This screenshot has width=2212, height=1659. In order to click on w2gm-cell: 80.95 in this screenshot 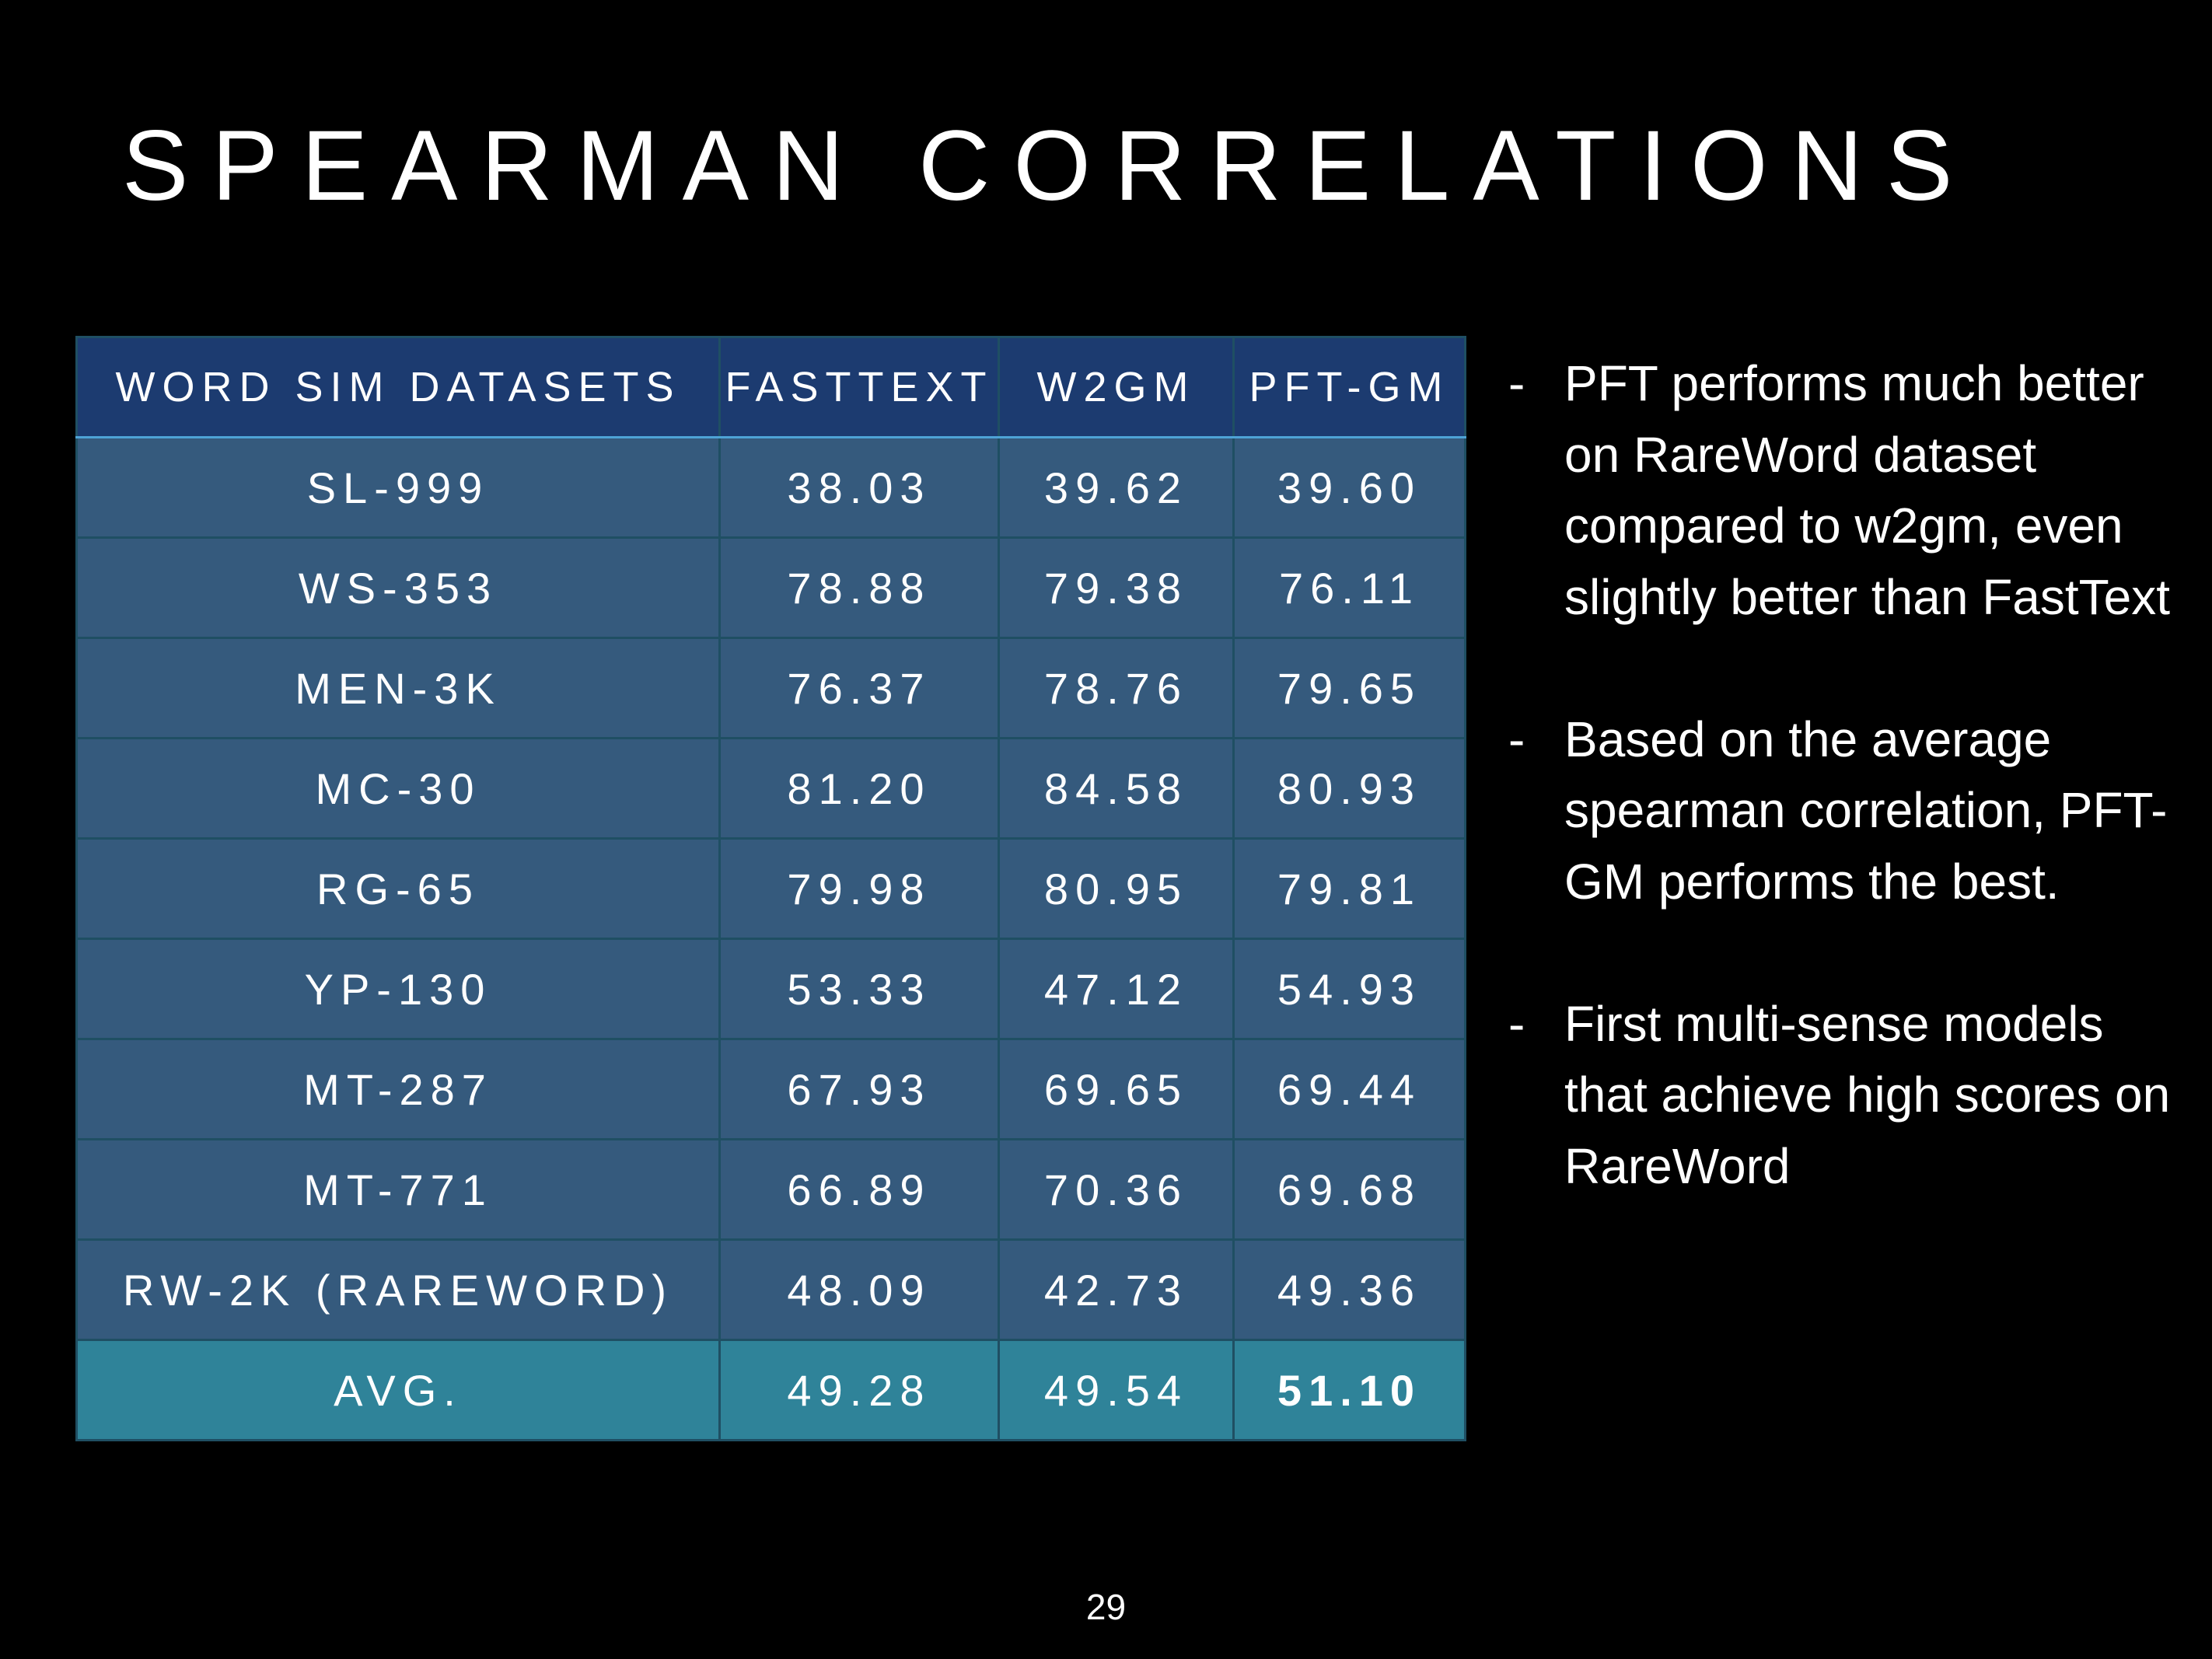, I will do `click(1116, 888)`.